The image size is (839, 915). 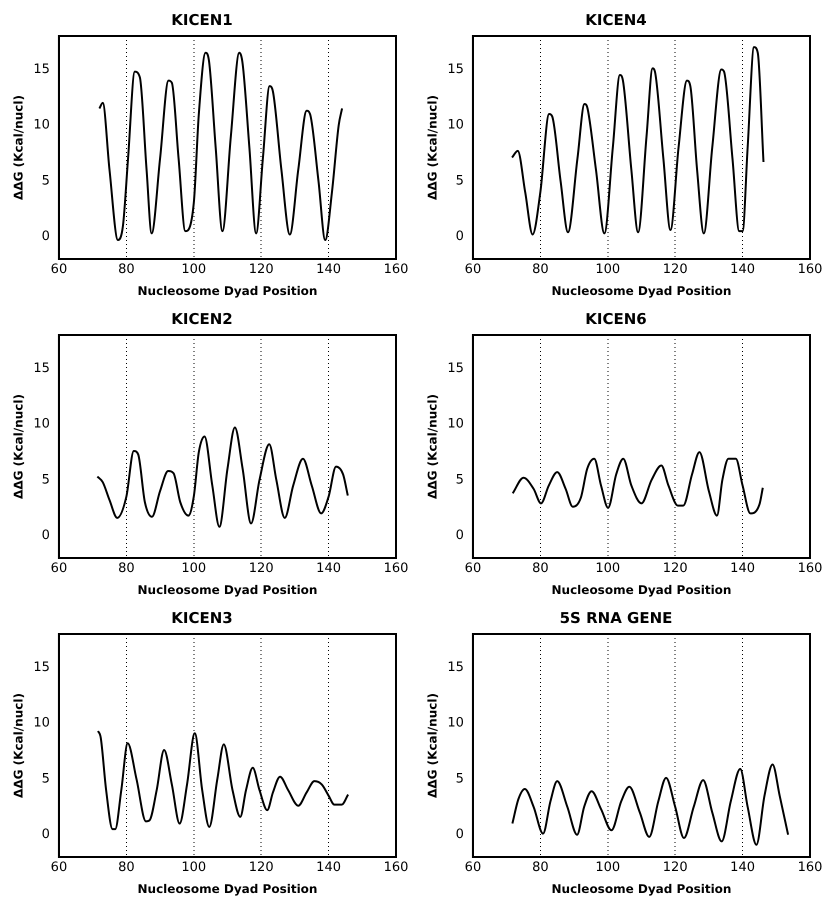 What do you see at coordinates (616, 617) in the screenshot?
I see `chart-title: 5S RNA GENE` at bounding box center [616, 617].